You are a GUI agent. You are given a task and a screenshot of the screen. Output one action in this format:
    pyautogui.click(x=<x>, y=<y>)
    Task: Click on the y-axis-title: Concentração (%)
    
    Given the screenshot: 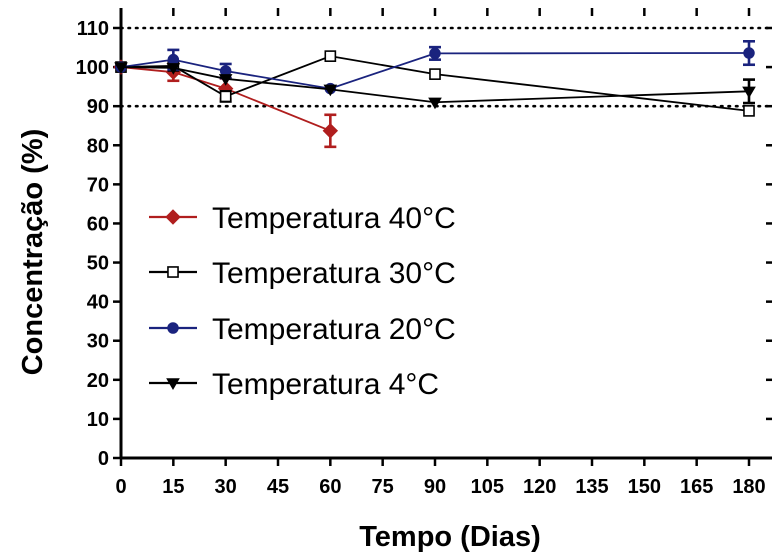 What is the action you would take?
    pyautogui.click(x=33, y=252)
    